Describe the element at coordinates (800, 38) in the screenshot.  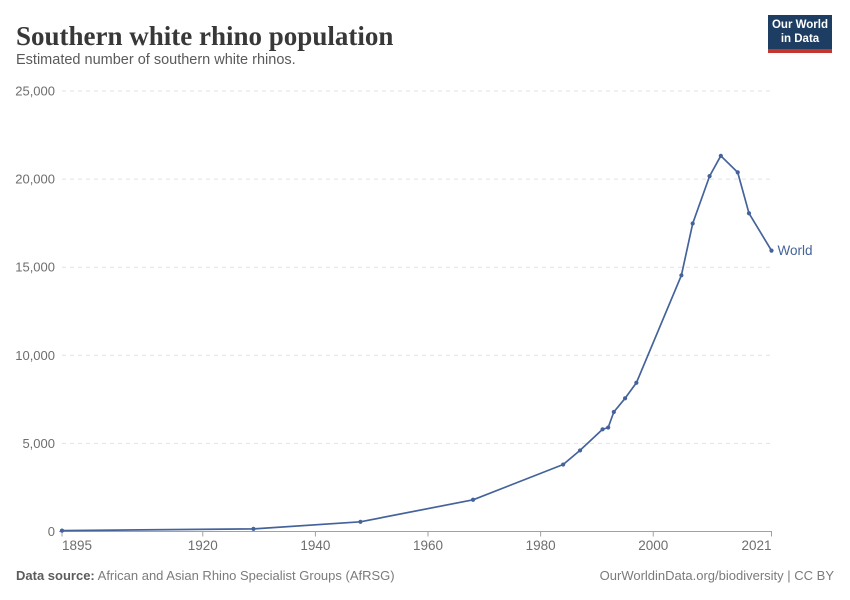
I see `owid-logo-line2: in Data` at that location.